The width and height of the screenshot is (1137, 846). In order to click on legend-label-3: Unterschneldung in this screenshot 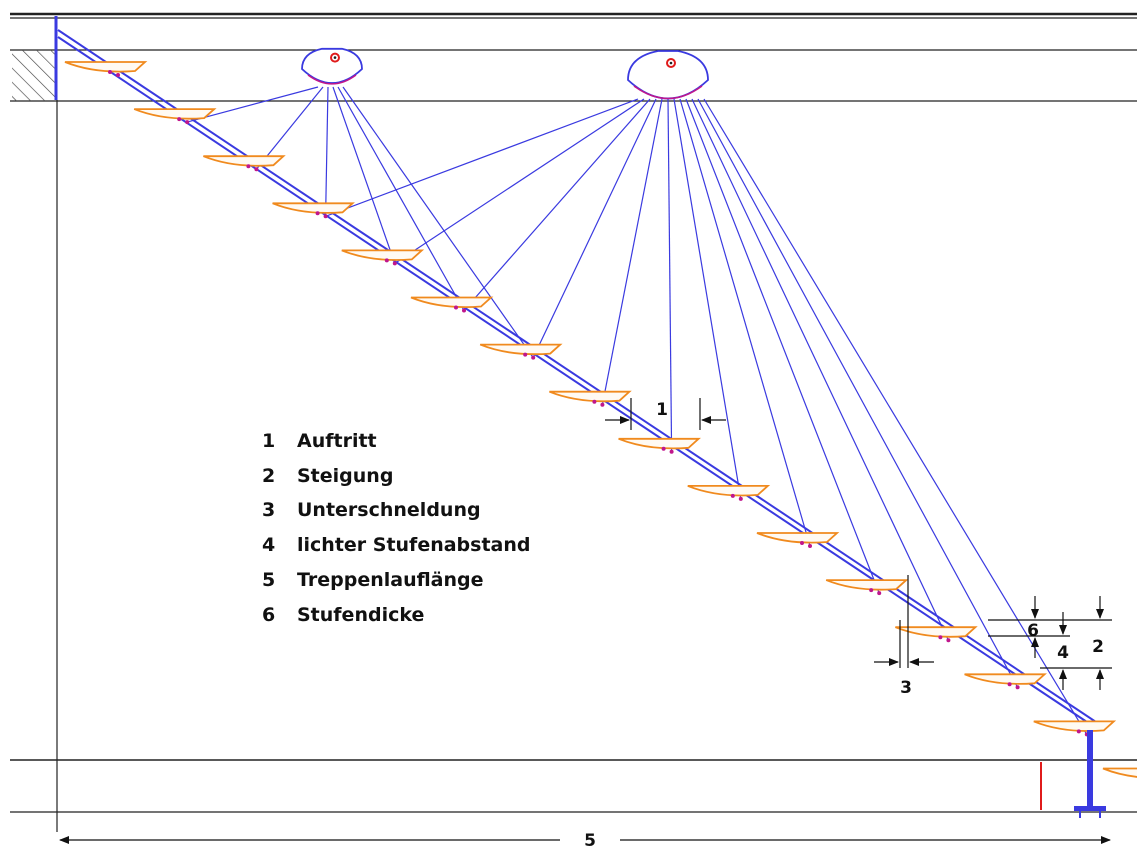, I will do `click(389, 510)`.